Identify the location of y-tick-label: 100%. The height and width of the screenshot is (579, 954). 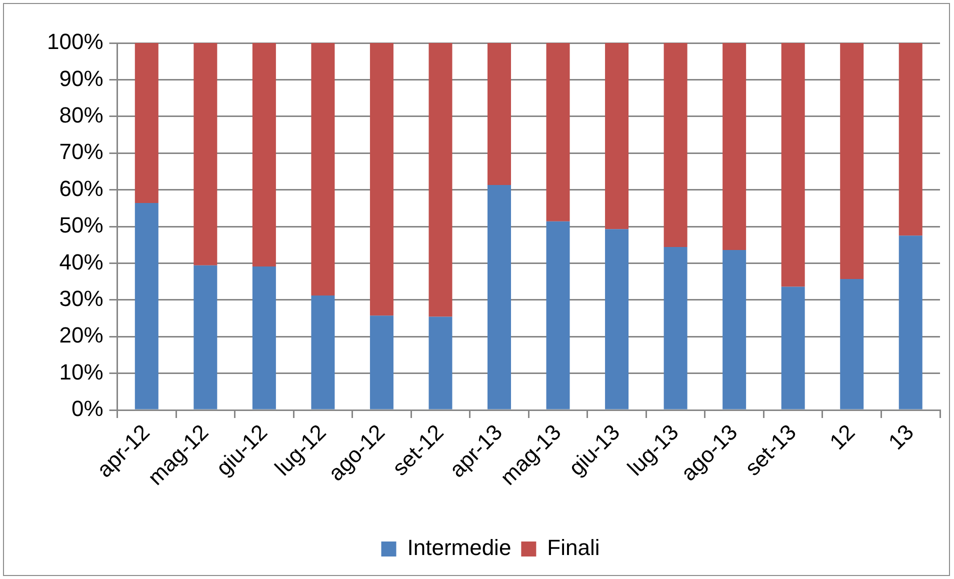
(75, 41).